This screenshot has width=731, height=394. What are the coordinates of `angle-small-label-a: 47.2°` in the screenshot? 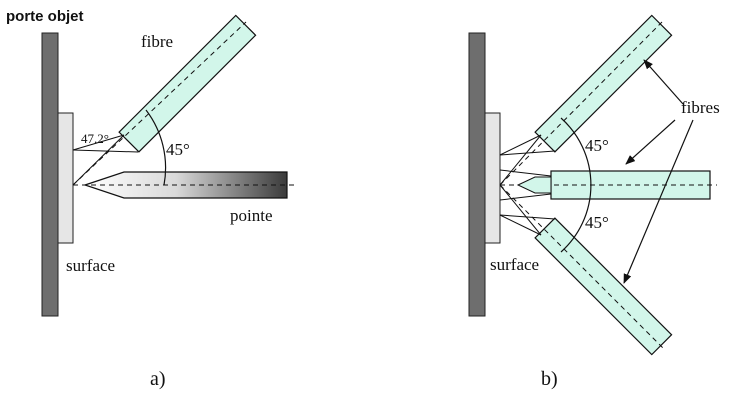 It's located at (95, 138).